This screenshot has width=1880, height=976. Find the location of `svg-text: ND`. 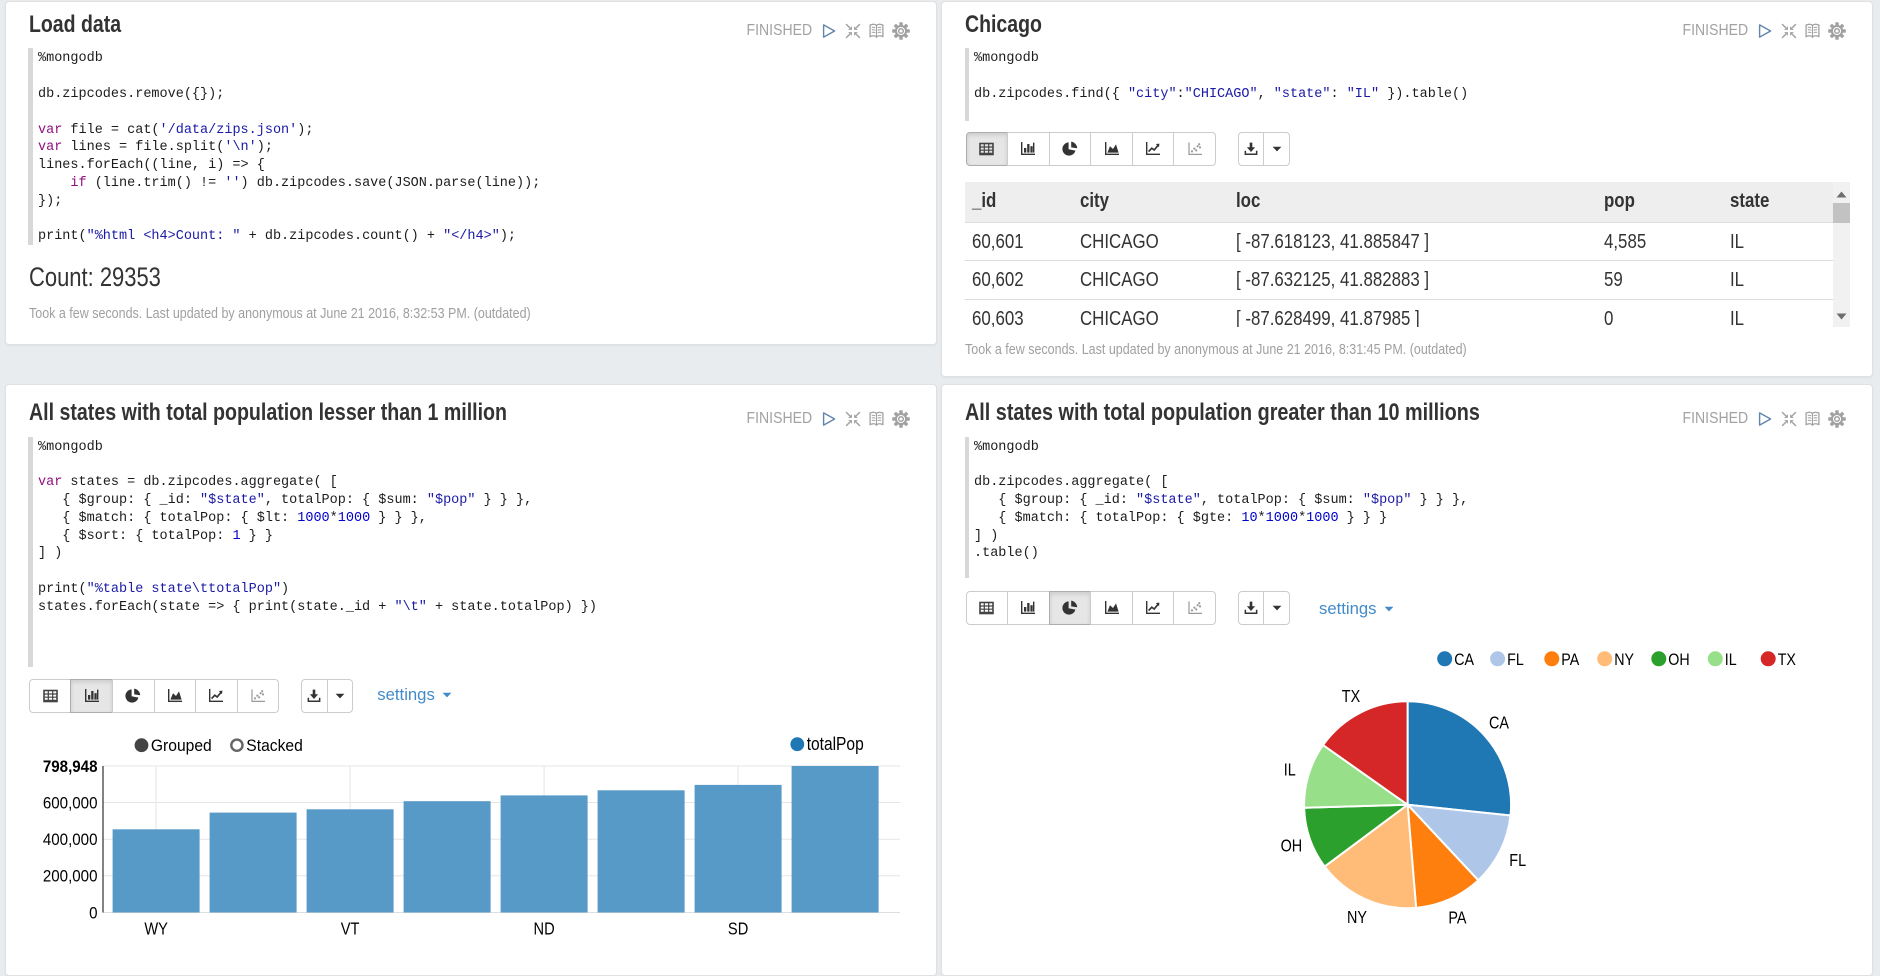

svg-text: ND is located at coordinates (544, 929).